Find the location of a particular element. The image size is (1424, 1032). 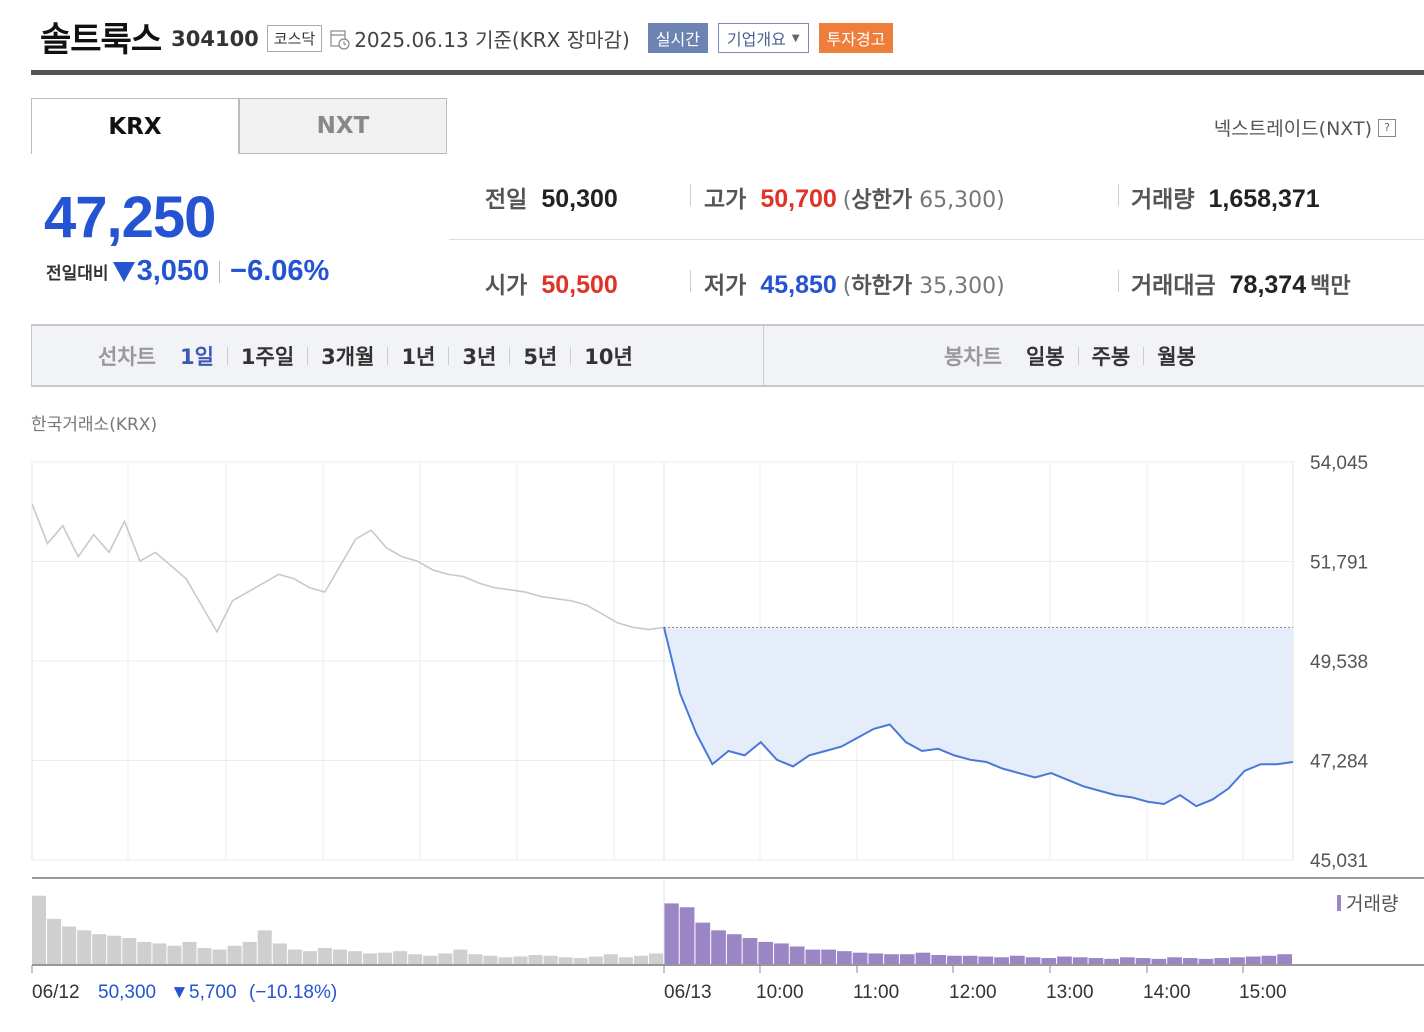

tab-5year: 5년 is located at coordinates (540, 356).